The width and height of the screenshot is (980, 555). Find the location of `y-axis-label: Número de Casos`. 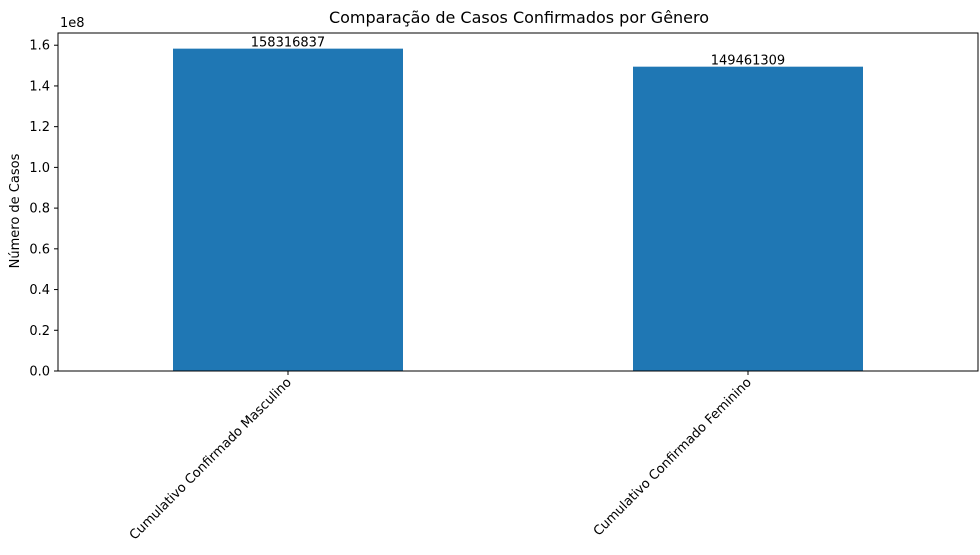

y-axis-label: Número de Casos is located at coordinates (15, 210).